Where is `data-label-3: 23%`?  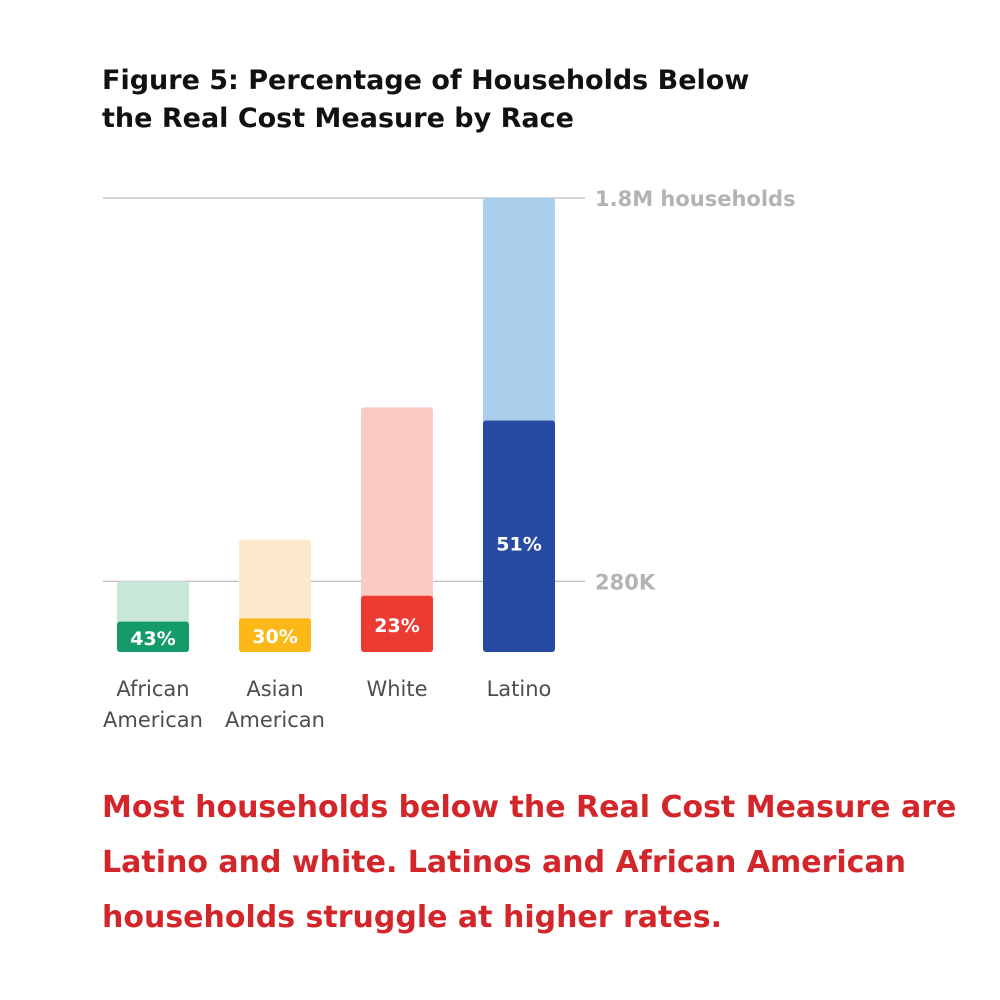
data-label-3: 23% is located at coordinates (396, 626).